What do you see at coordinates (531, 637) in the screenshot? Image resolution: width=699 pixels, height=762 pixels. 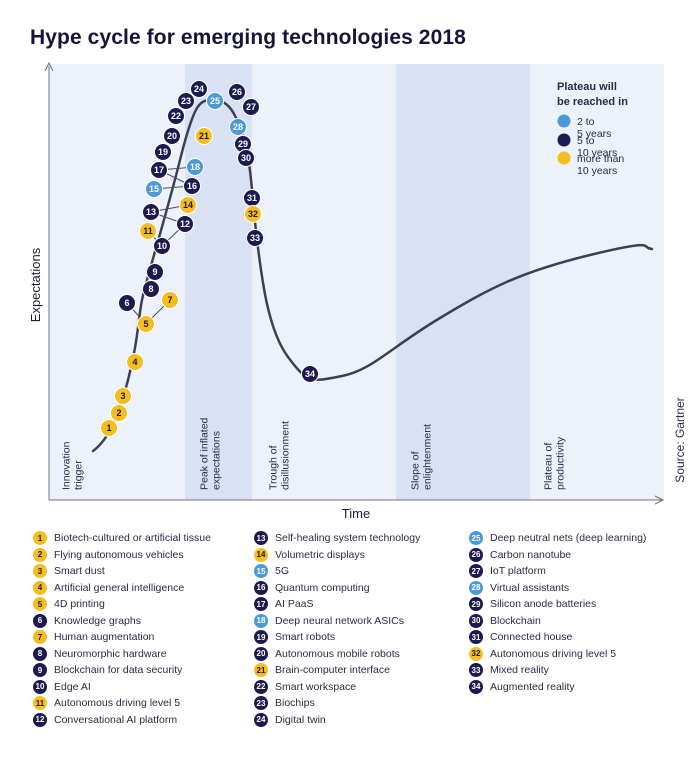 I see `legend-label: Connected house` at bounding box center [531, 637].